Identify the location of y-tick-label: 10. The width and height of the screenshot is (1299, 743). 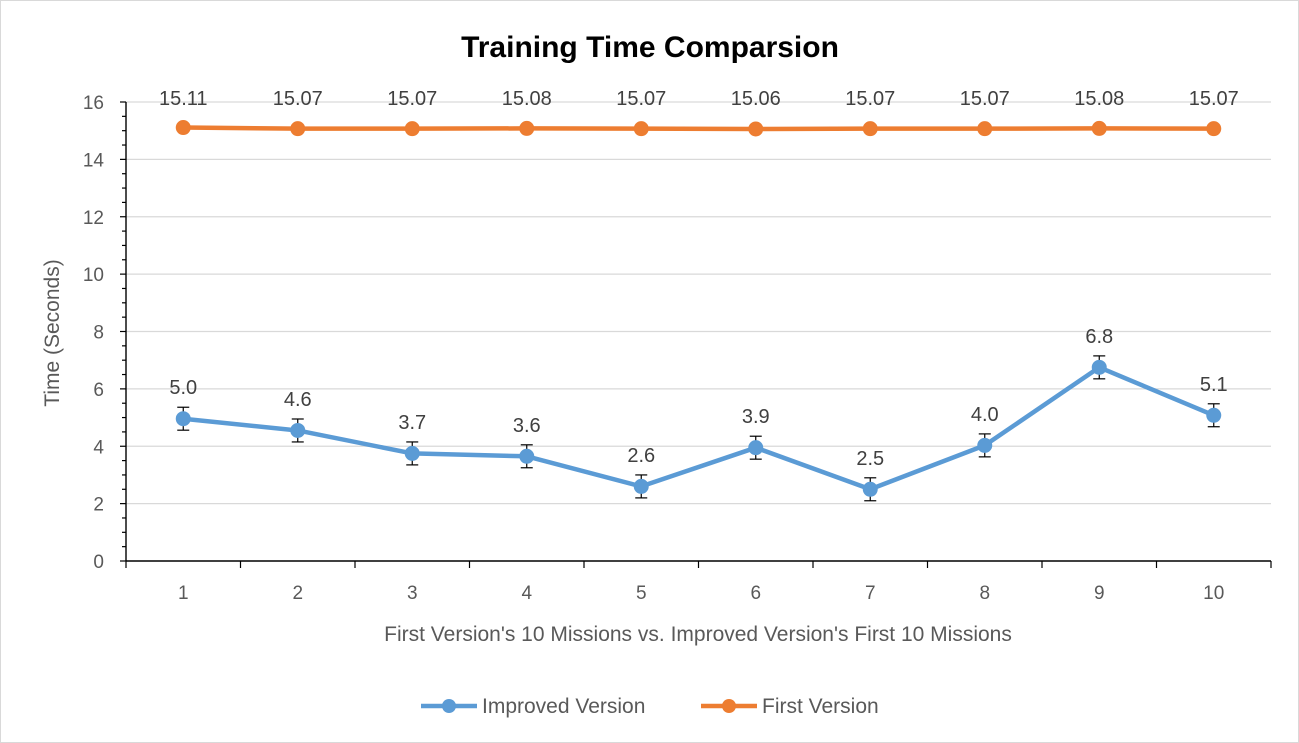
(93, 275).